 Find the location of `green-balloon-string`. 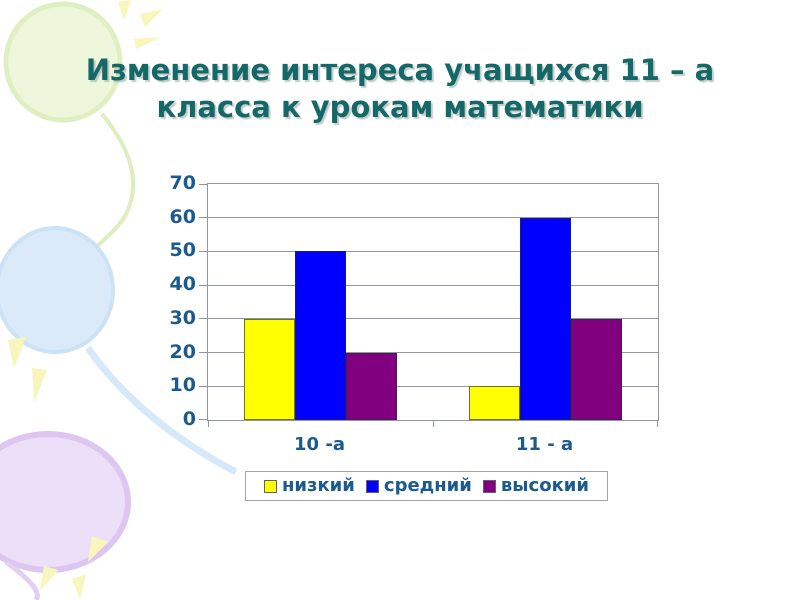

green-balloon-string is located at coordinates (107, 190).